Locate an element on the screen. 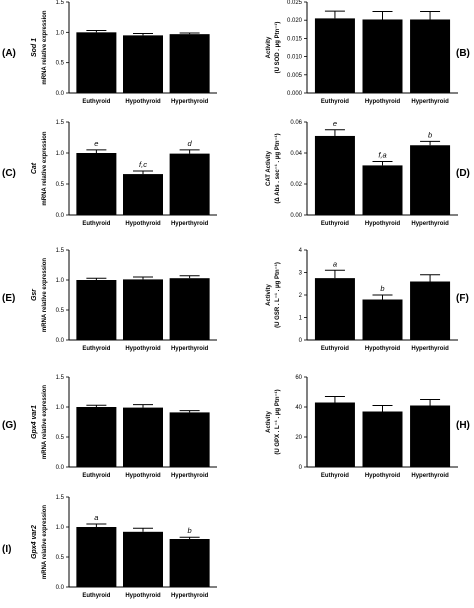 This screenshot has height=608, width=474. significance-label: f,a is located at coordinates (382, 155).